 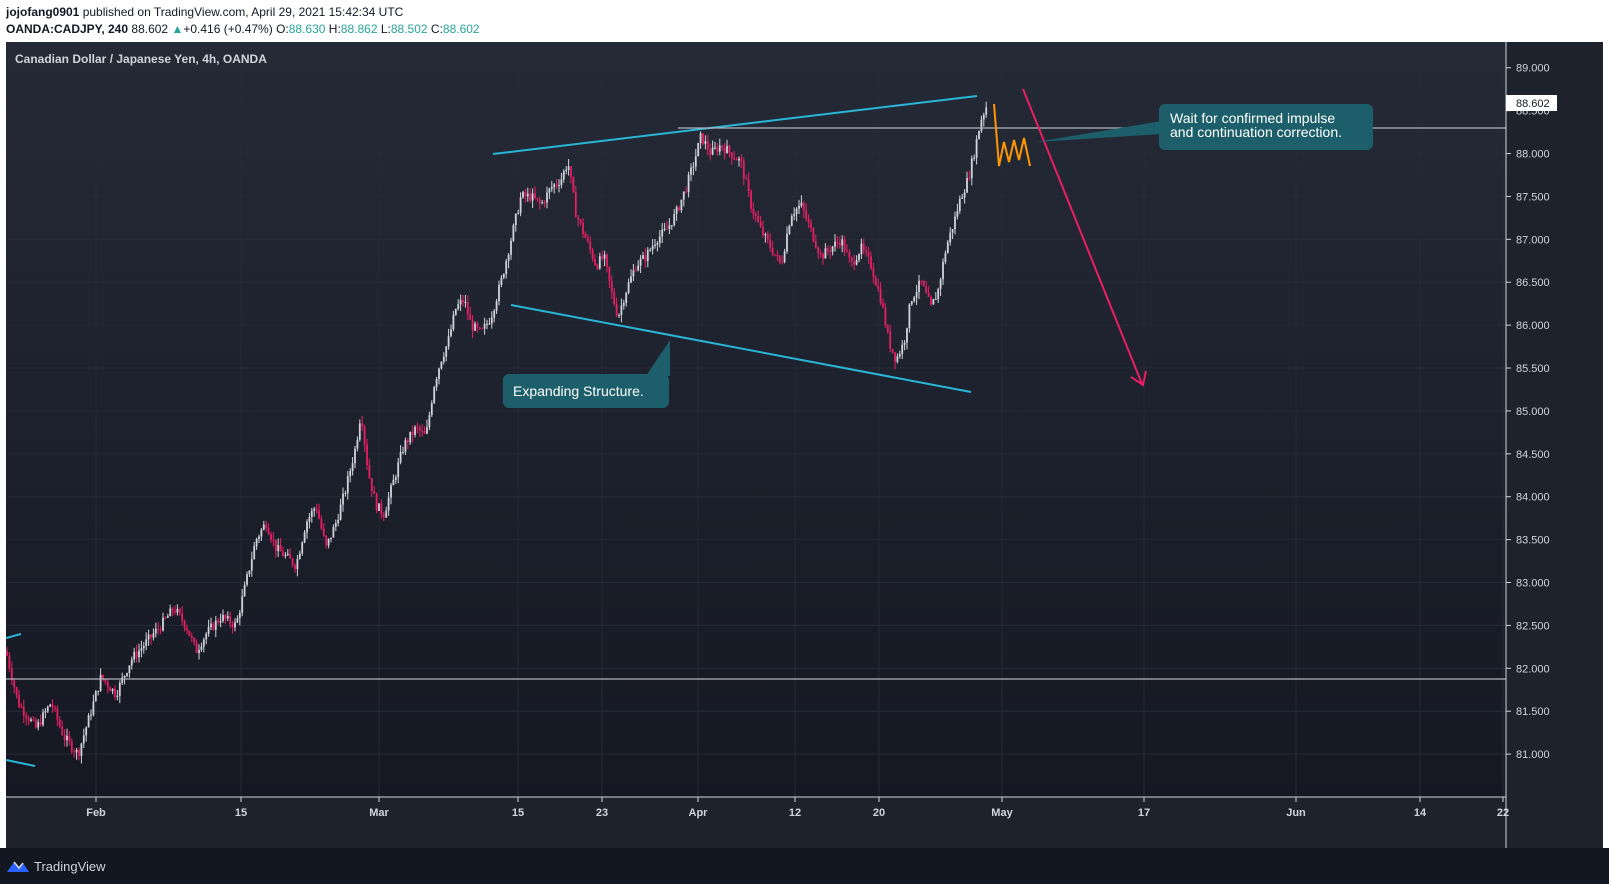 I want to click on close-value: 88.602, so click(x=461, y=29).